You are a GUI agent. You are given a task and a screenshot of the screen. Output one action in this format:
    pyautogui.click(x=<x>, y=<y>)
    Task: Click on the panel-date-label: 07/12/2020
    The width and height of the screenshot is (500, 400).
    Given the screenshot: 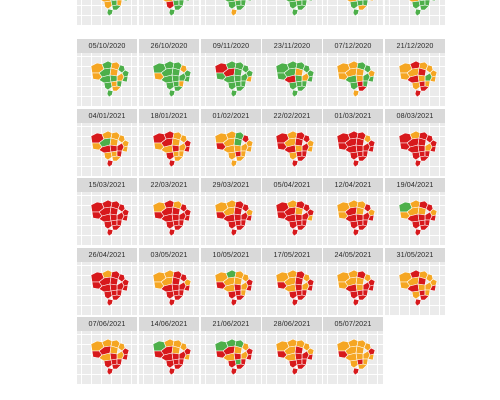 What is the action you would take?
    pyautogui.click(x=353, y=46)
    